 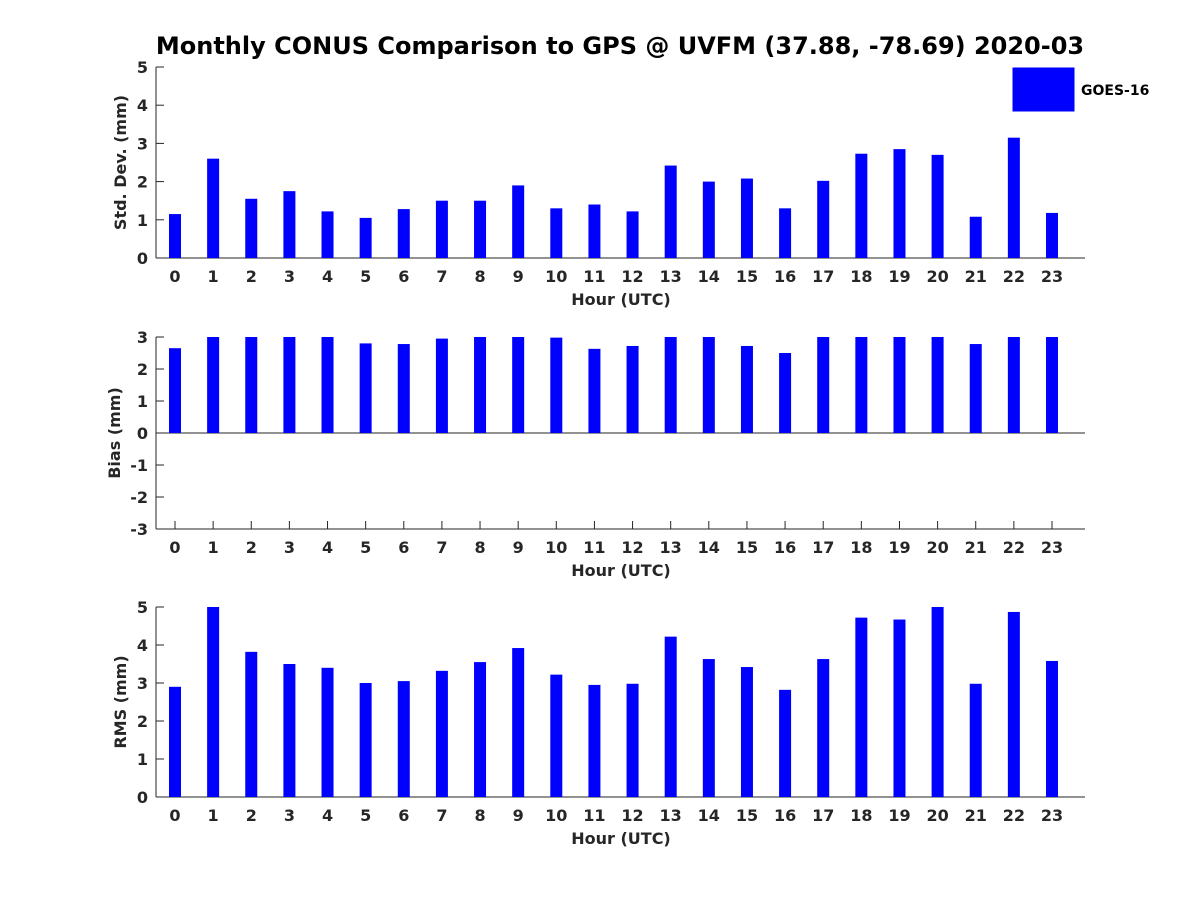 What do you see at coordinates (441, 276) in the screenshot?
I see `x-tick-label: 7` at bounding box center [441, 276].